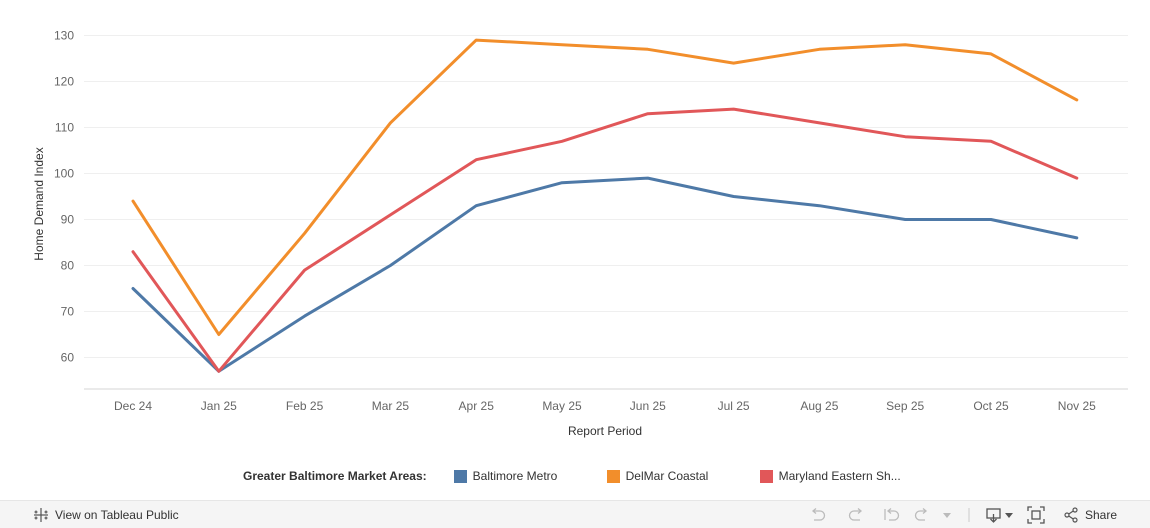 The height and width of the screenshot is (528, 1150). Describe the element at coordinates (734, 406) in the screenshot. I see `x-tick-label: Jul 25` at that location.